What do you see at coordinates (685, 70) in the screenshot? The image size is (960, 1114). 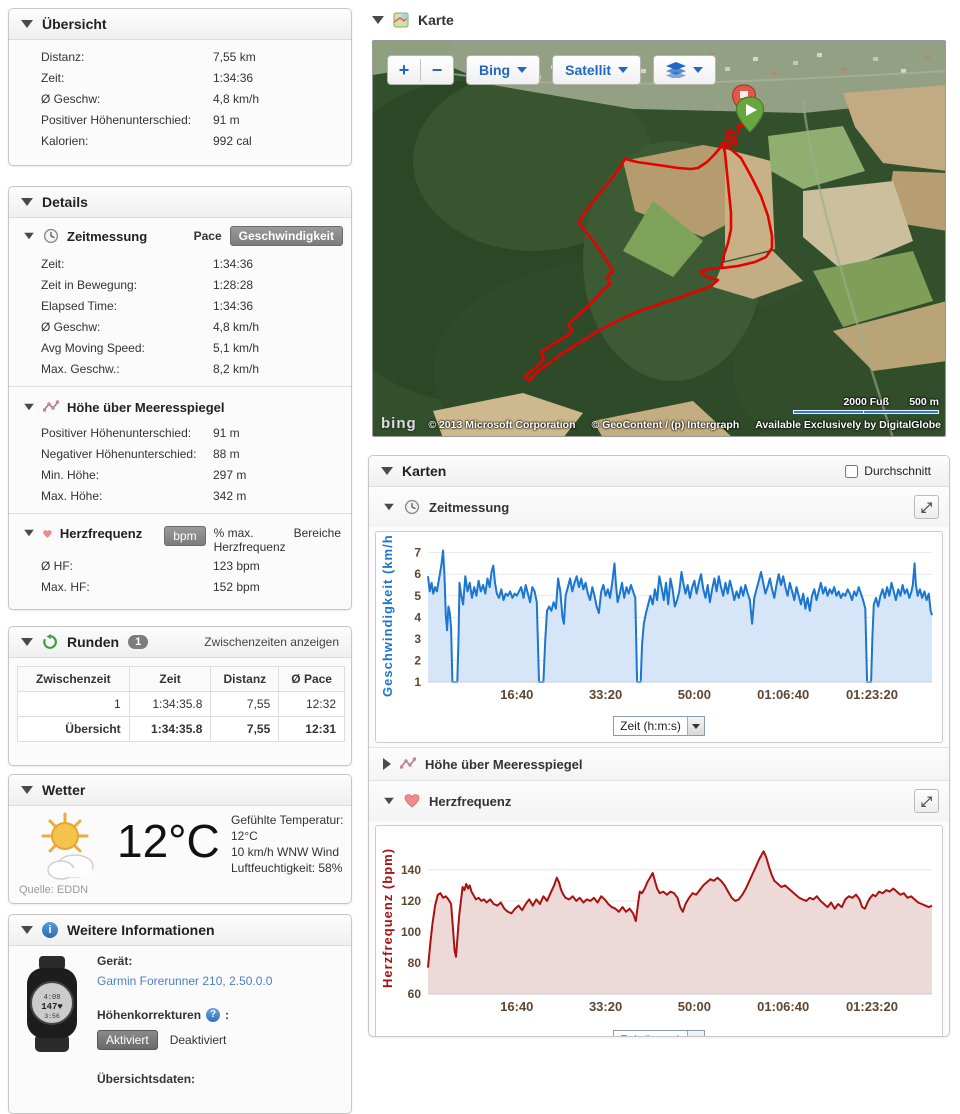 I see `map-layers-dropdown` at bounding box center [685, 70].